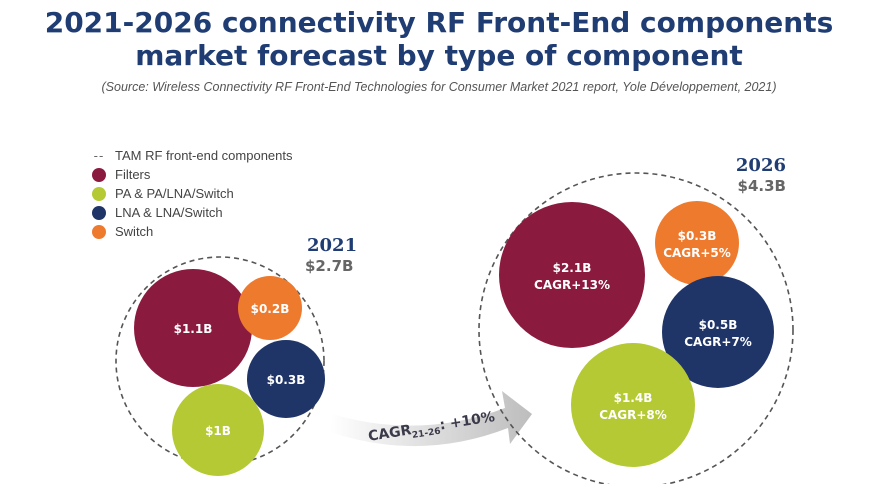 The width and height of the screenshot is (878, 484). I want to click on legend-label: Filters, so click(133, 174).